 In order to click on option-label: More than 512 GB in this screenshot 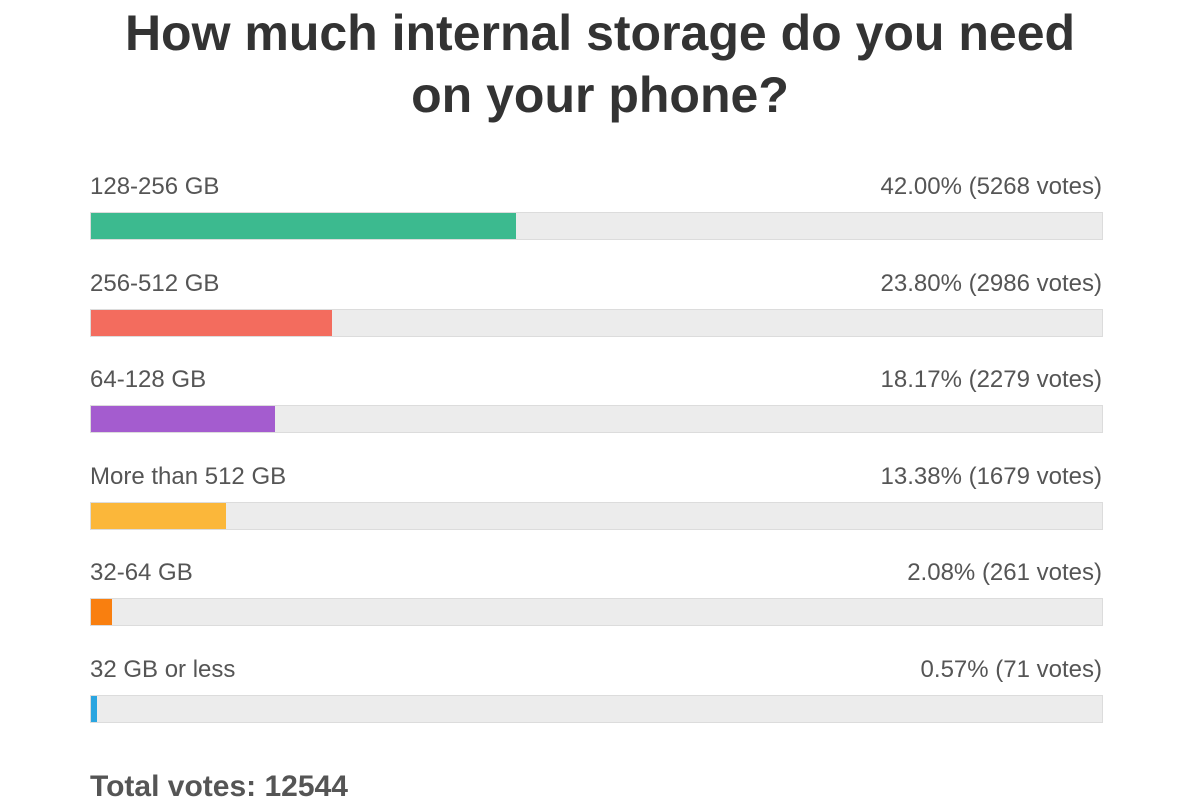, I will do `click(188, 476)`.